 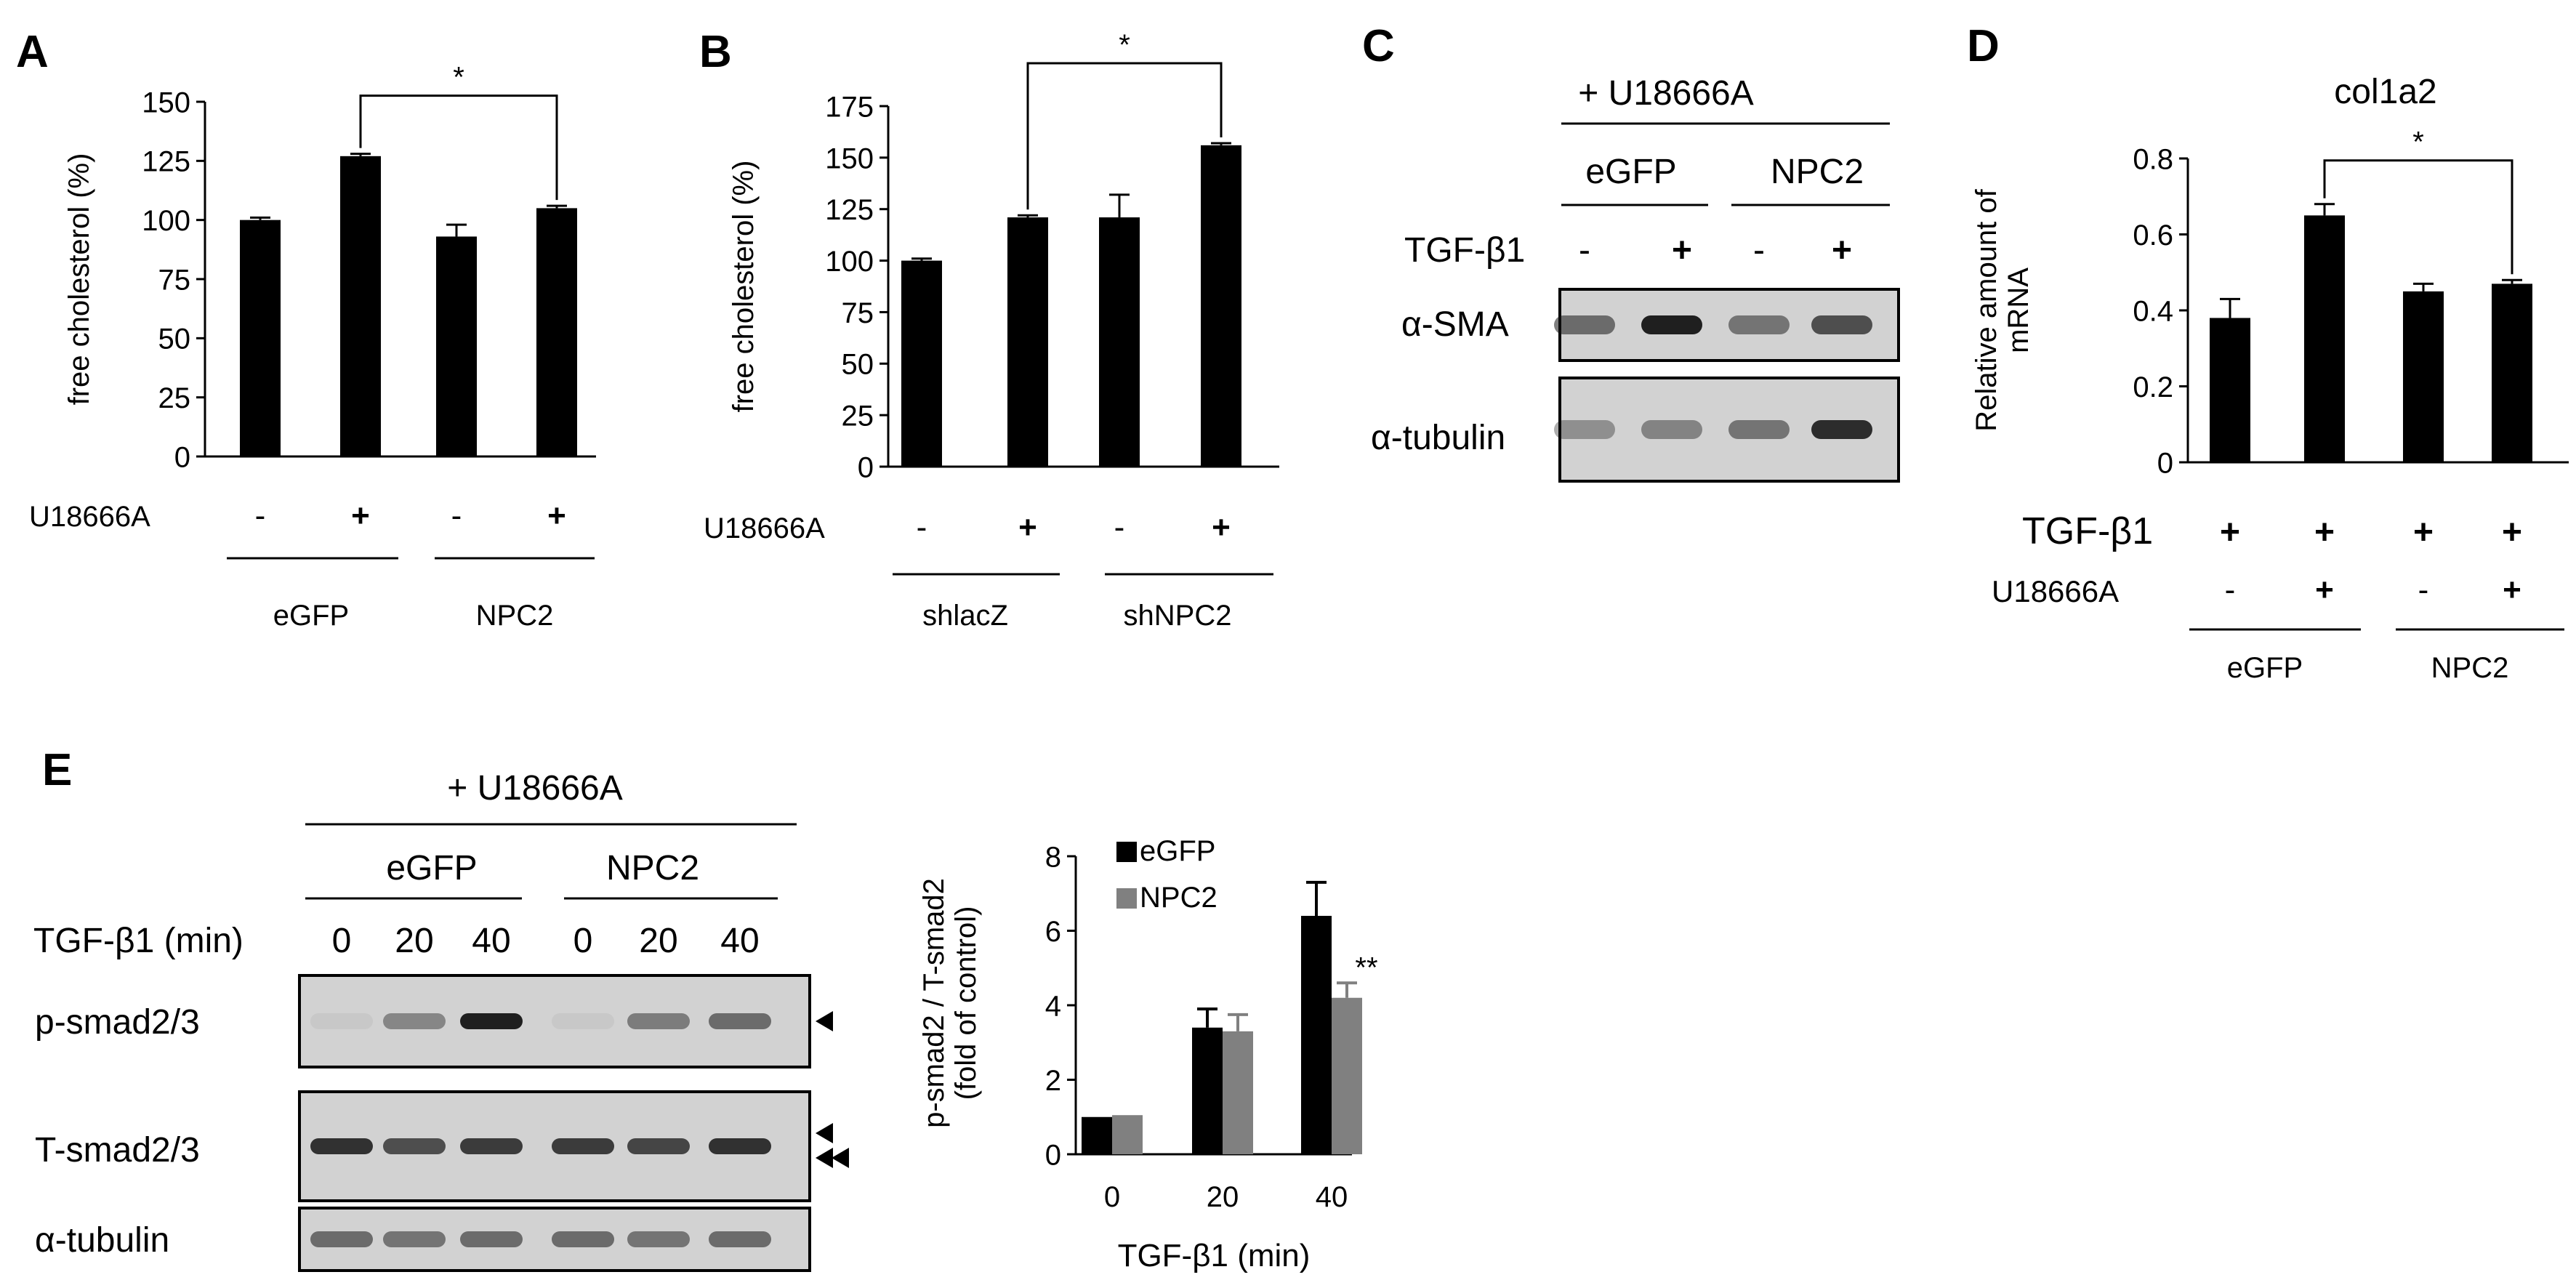 I want to click on panel-a-group-label: NPC2, so click(x=515, y=616).